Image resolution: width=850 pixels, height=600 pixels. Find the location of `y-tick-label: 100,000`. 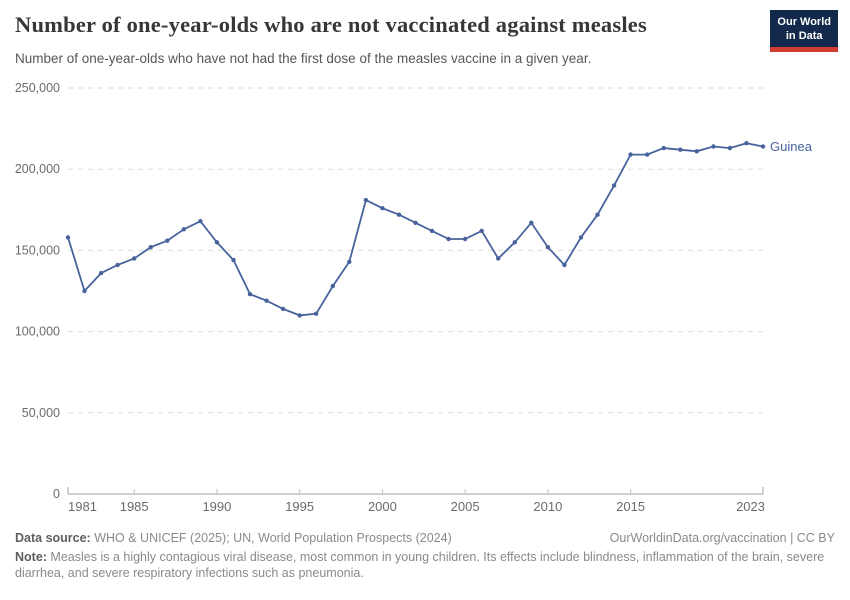

y-tick-label: 100,000 is located at coordinates (37, 332).